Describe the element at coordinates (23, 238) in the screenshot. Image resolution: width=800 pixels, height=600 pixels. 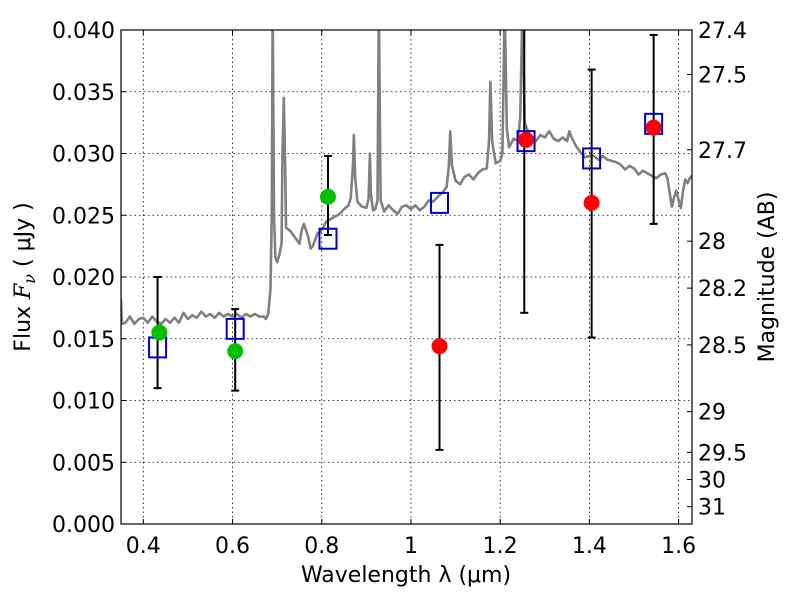
I see `y-axis-title-unit: ( μJy )` at that location.